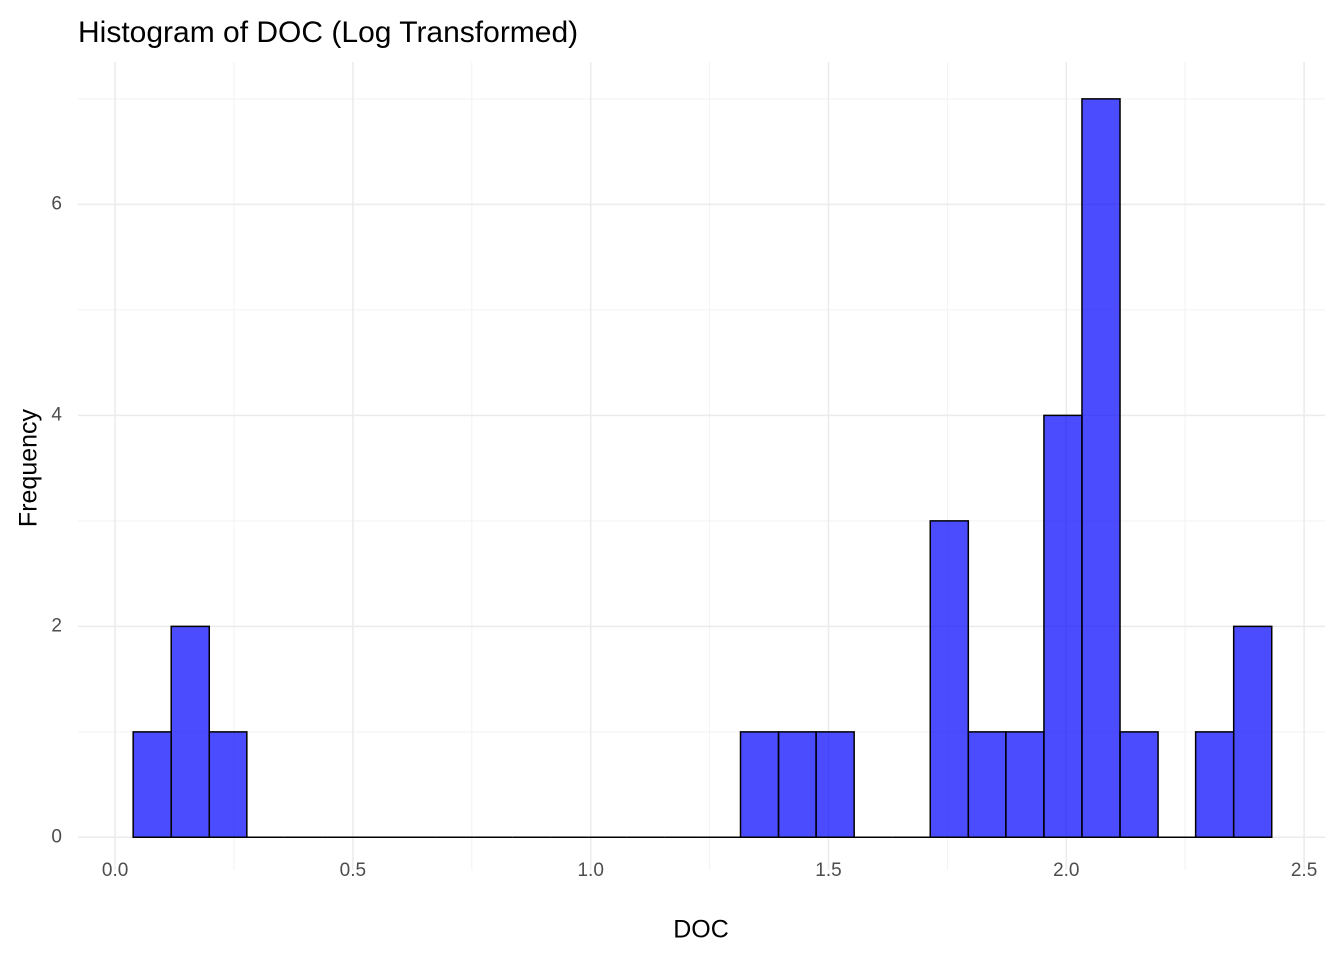 This screenshot has height=960, width=1344. Describe the element at coordinates (1304, 870) in the screenshot. I see `x-tick-label: 2.5` at that location.